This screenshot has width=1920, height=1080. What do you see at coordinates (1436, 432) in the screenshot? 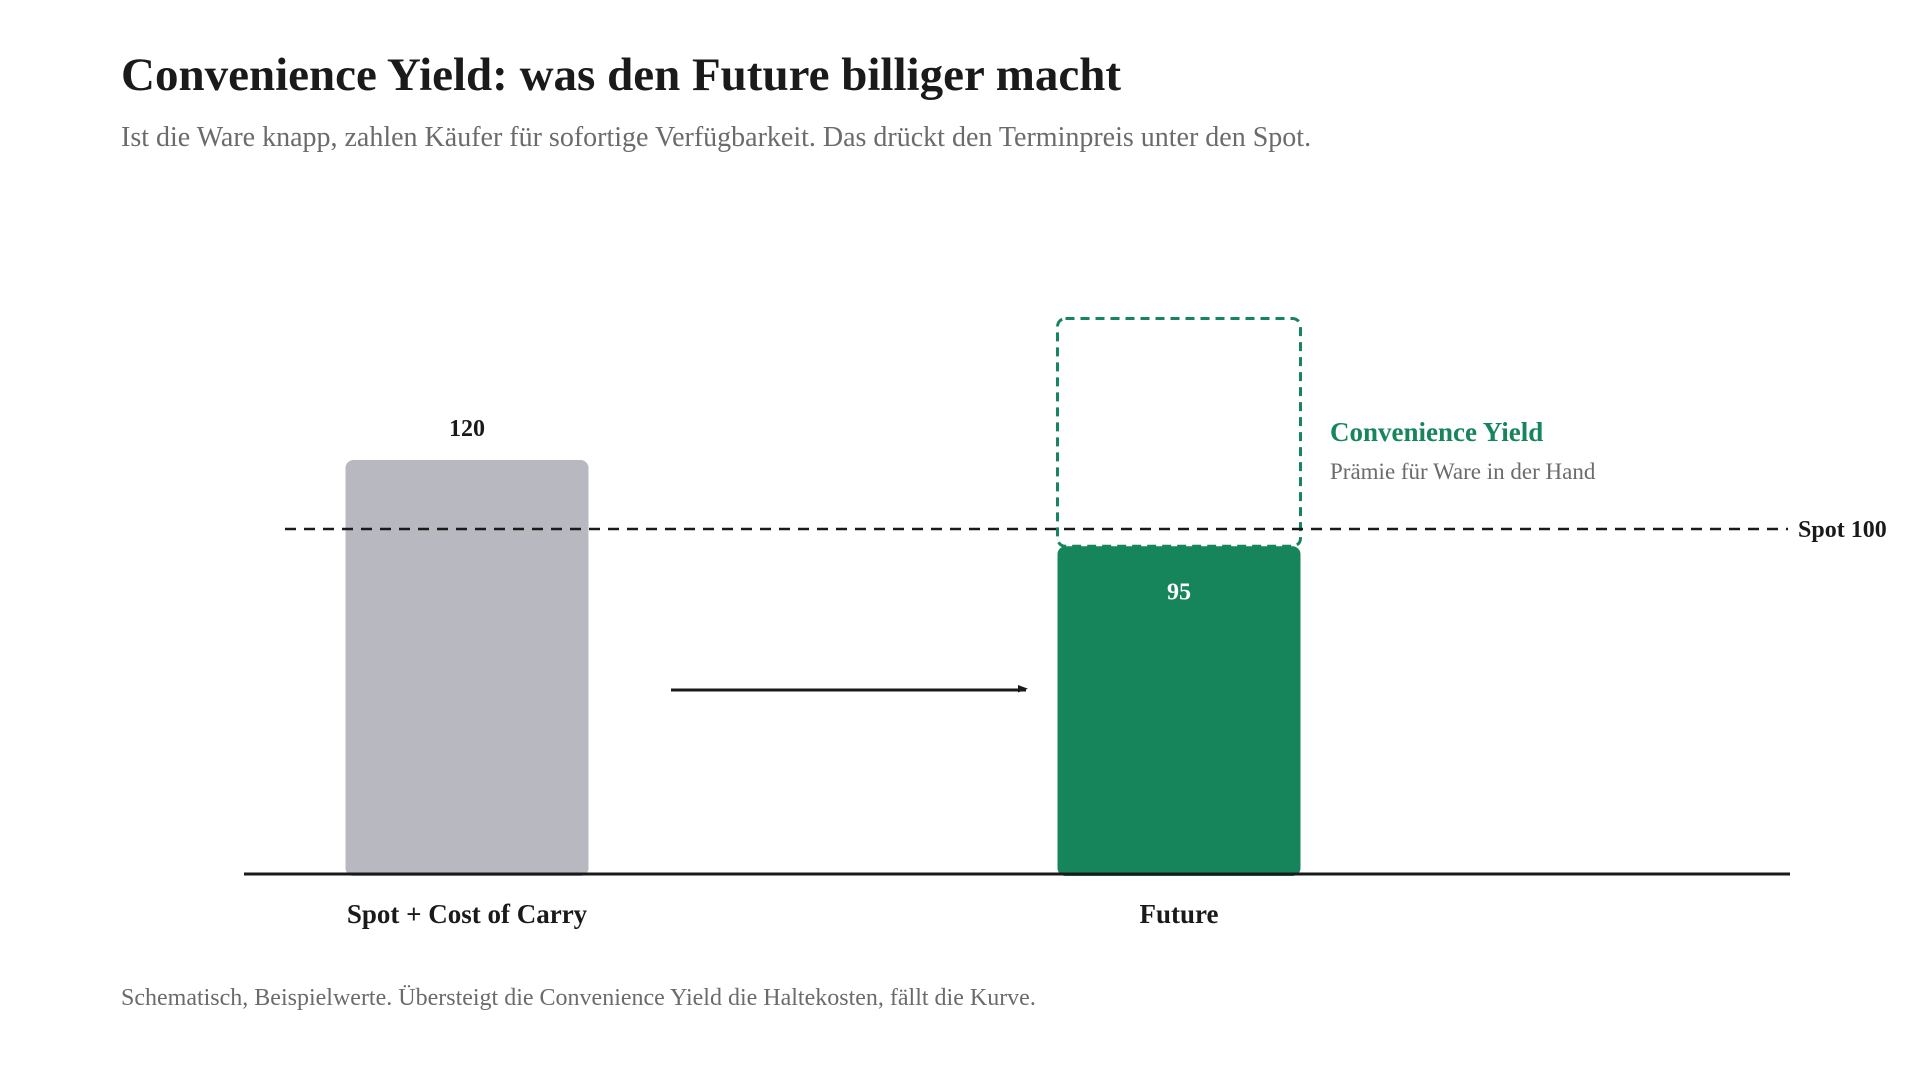
I see `convenience-yield-label: Convenience Yield` at bounding box center [1436, 432].